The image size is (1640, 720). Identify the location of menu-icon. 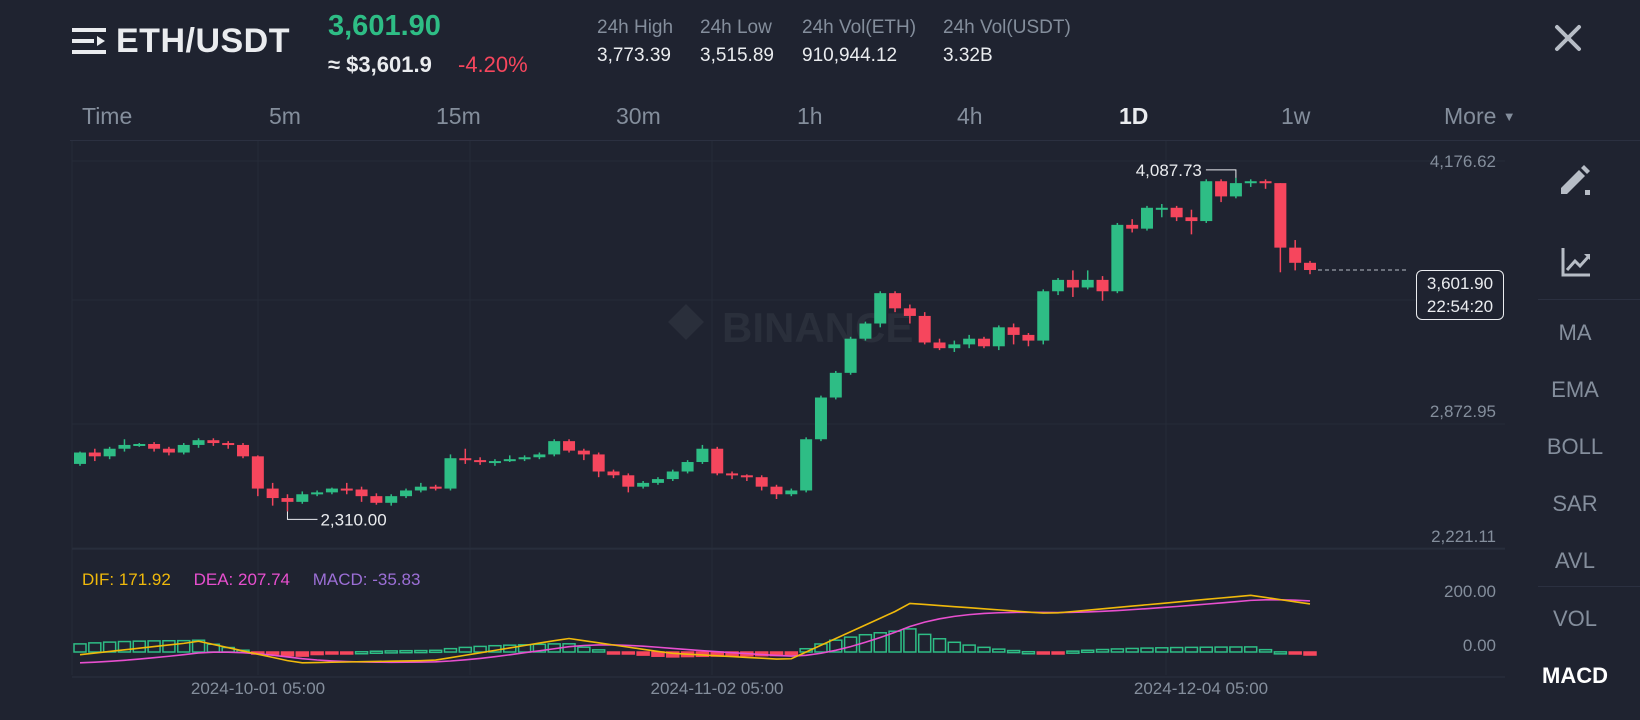
(89, 41).